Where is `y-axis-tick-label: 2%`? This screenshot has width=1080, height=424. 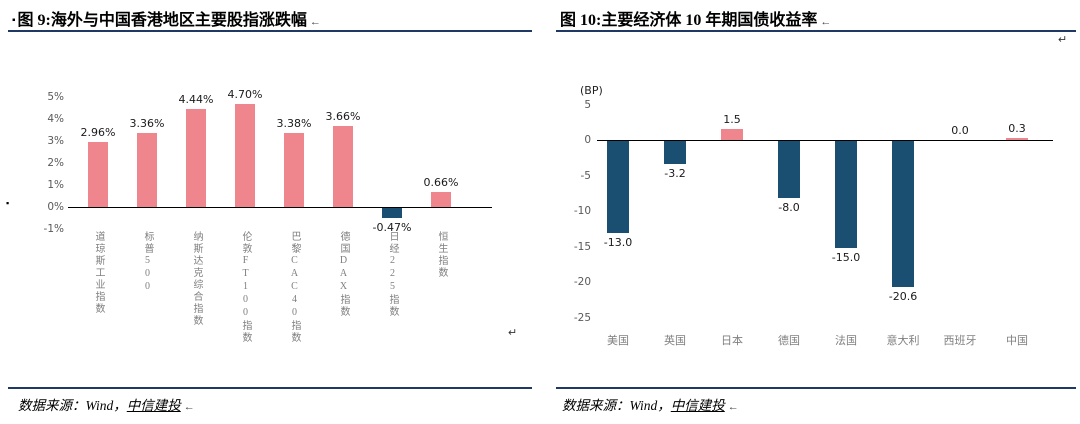
y-axis-tick-label: 2% is located at coordinates (55, 163).